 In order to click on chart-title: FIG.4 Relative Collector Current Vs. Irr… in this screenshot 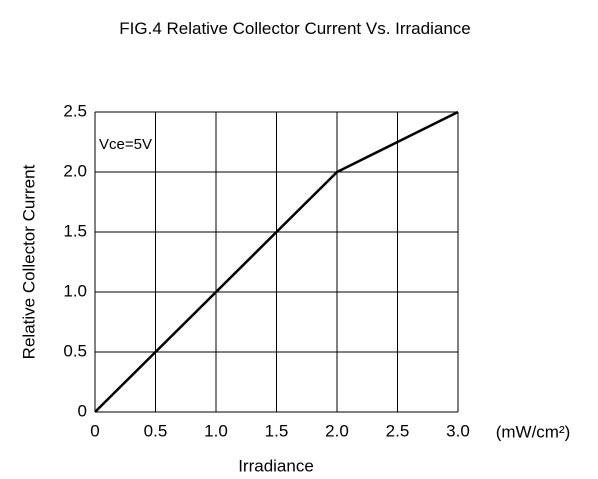, I will do `click(295, 28)`.